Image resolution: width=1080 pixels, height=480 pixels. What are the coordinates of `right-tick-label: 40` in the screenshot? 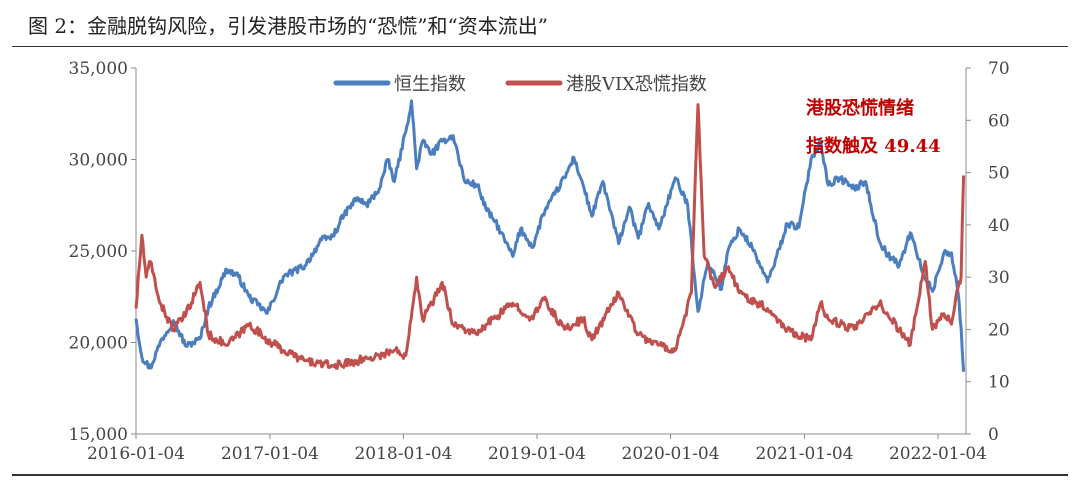 It's located at (999, 226).